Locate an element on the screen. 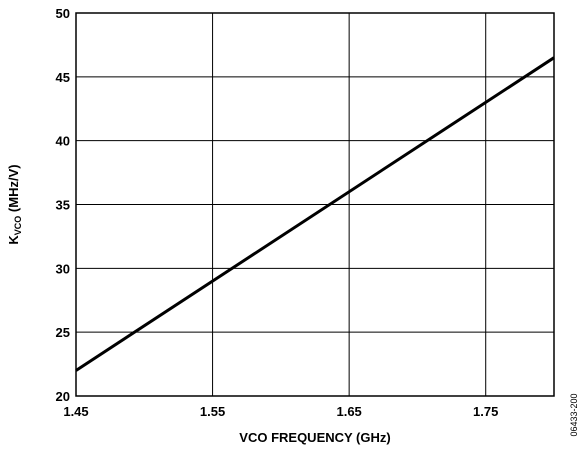  x-tick-label: 1.65 is located at coordinates (348, 411).